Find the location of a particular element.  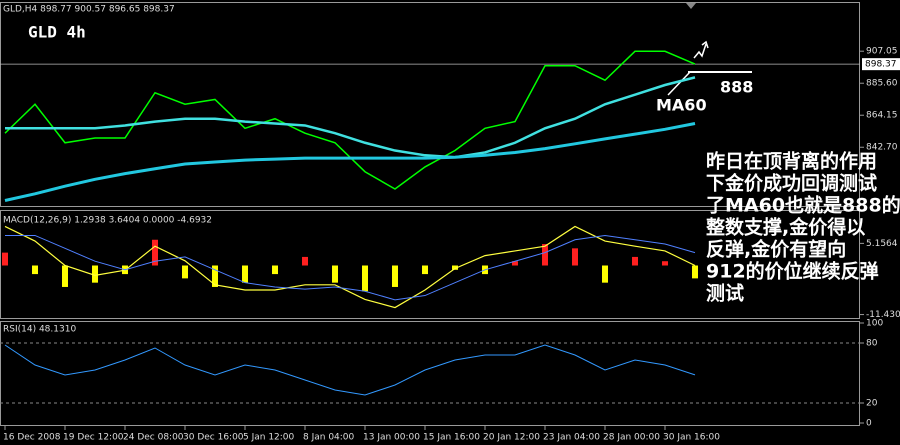

note: 了MA60也就是888的 is located at coordinates (803, 205).